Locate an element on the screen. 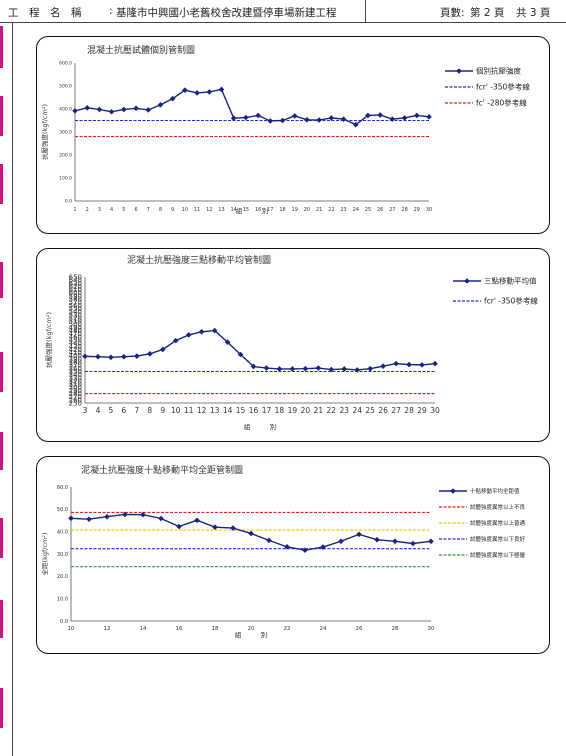  x-tick-label: 4 is located at coordinates (111, 210).